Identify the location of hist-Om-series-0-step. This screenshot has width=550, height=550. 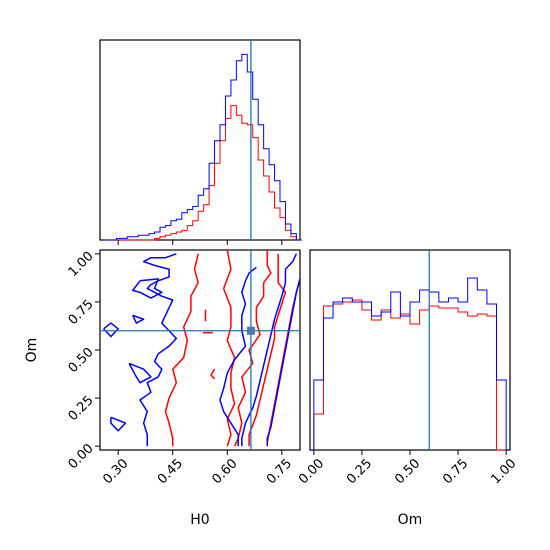
(410, 375).